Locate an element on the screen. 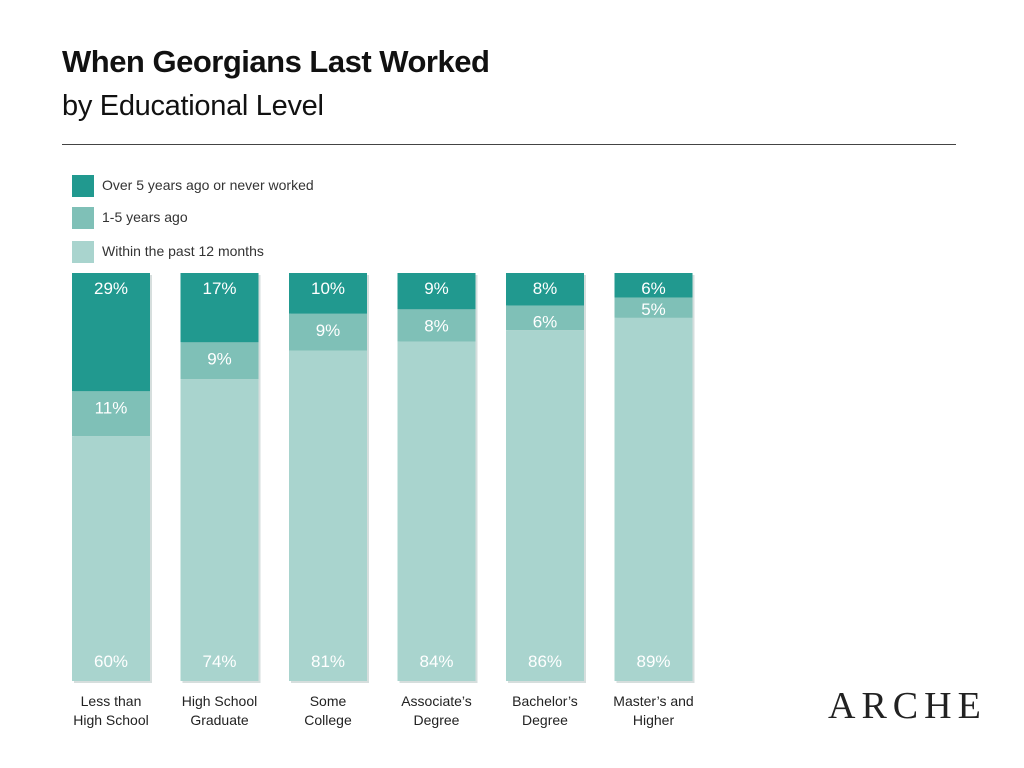 Image resolution: width=1024 pixels, height=768 pixels. data-label-3-1: 8% is located at coordinates (436, 325).